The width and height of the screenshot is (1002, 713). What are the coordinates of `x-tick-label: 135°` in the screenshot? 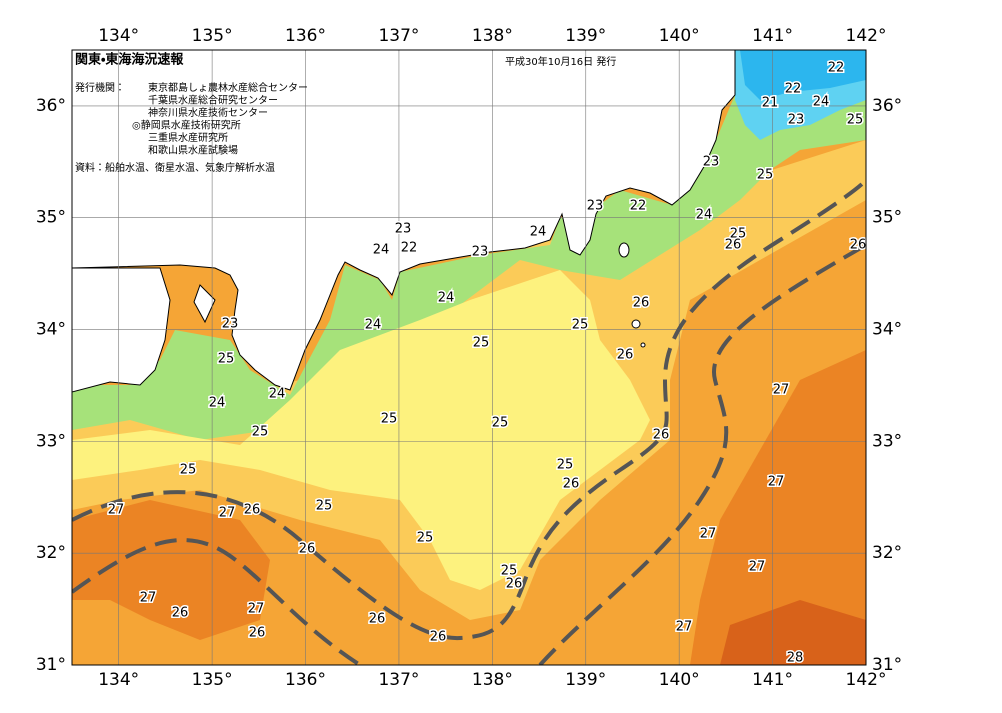 It's located at (212, 680).